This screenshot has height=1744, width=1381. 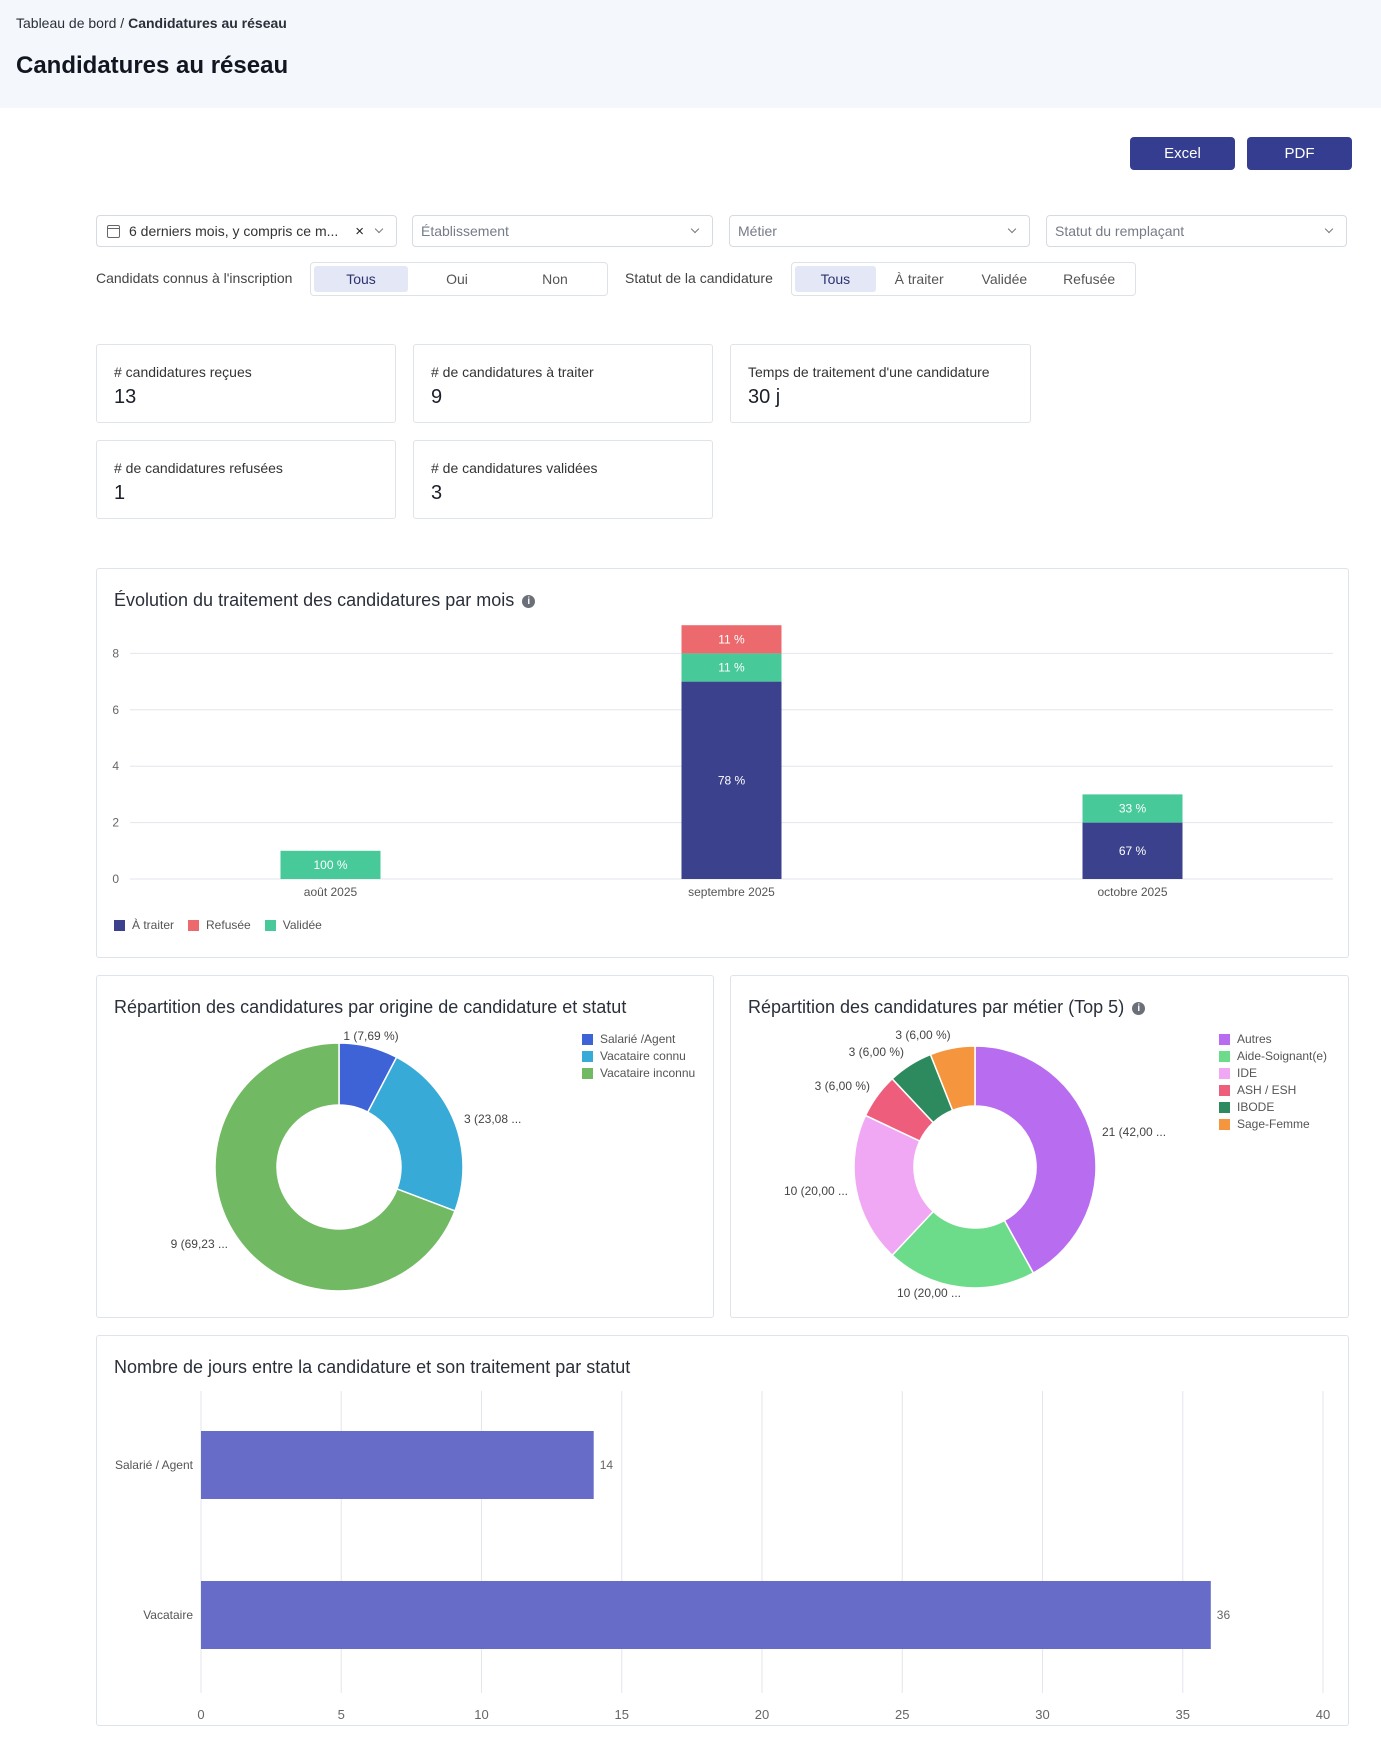 I want to click on legend-item-aide-soignant: Aide-Soignant(e), so click(x=1273, y=1056).